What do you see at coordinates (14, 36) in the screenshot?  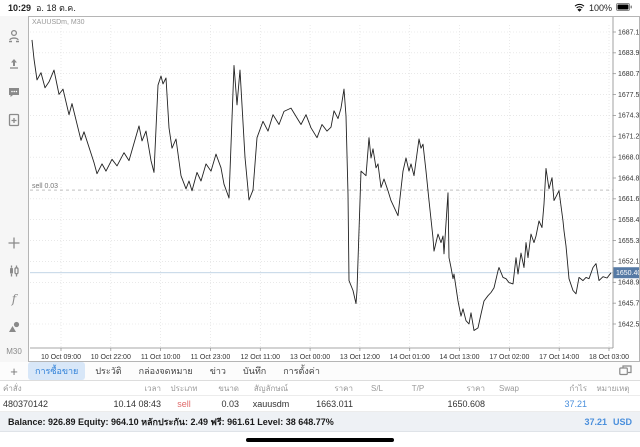 I see `account-icon` at bounding box center [14, 36].